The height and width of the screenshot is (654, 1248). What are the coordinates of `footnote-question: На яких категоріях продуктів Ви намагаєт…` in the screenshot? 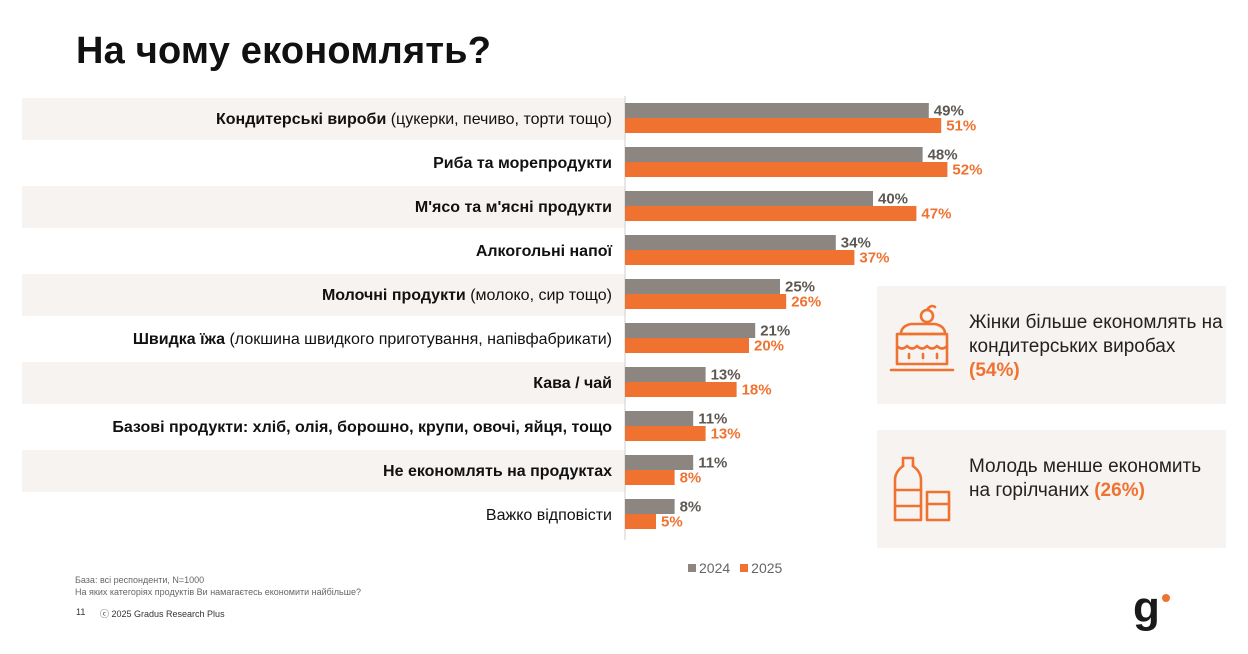 It's located at (218, 592).